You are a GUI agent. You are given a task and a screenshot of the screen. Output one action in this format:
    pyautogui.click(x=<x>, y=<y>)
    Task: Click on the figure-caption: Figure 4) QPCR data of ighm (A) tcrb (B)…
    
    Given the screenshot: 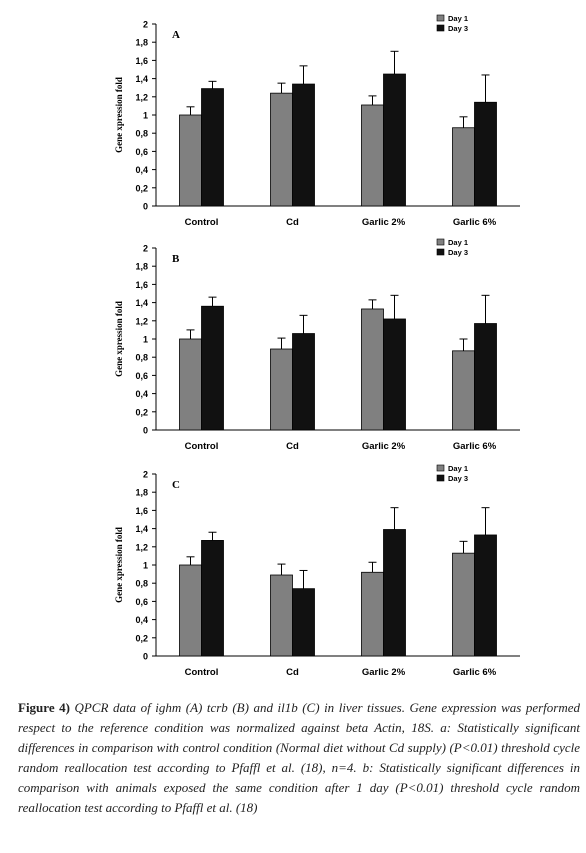 What is the action you would take?
    pyautogui.click(x=299, y=758)
    